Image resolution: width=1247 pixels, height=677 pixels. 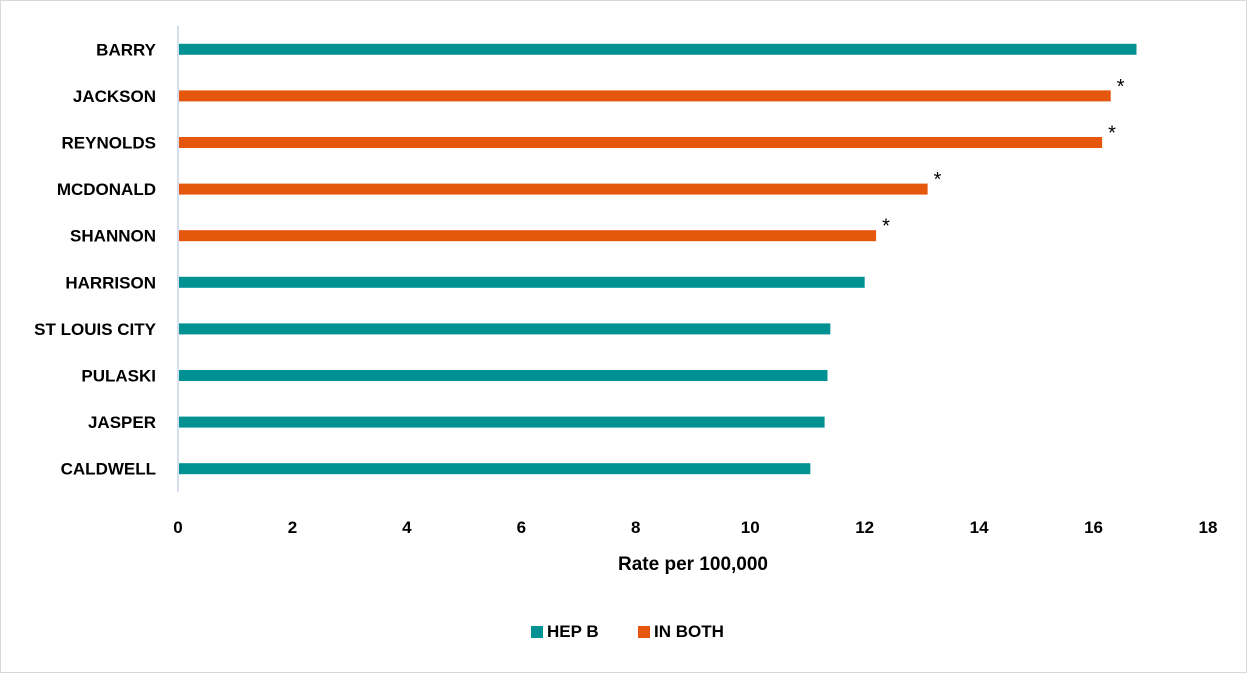 I want to click on x-tick-labels: 0 2 4 6 8 10 12 14 16 18, so click(x=695, y=527).